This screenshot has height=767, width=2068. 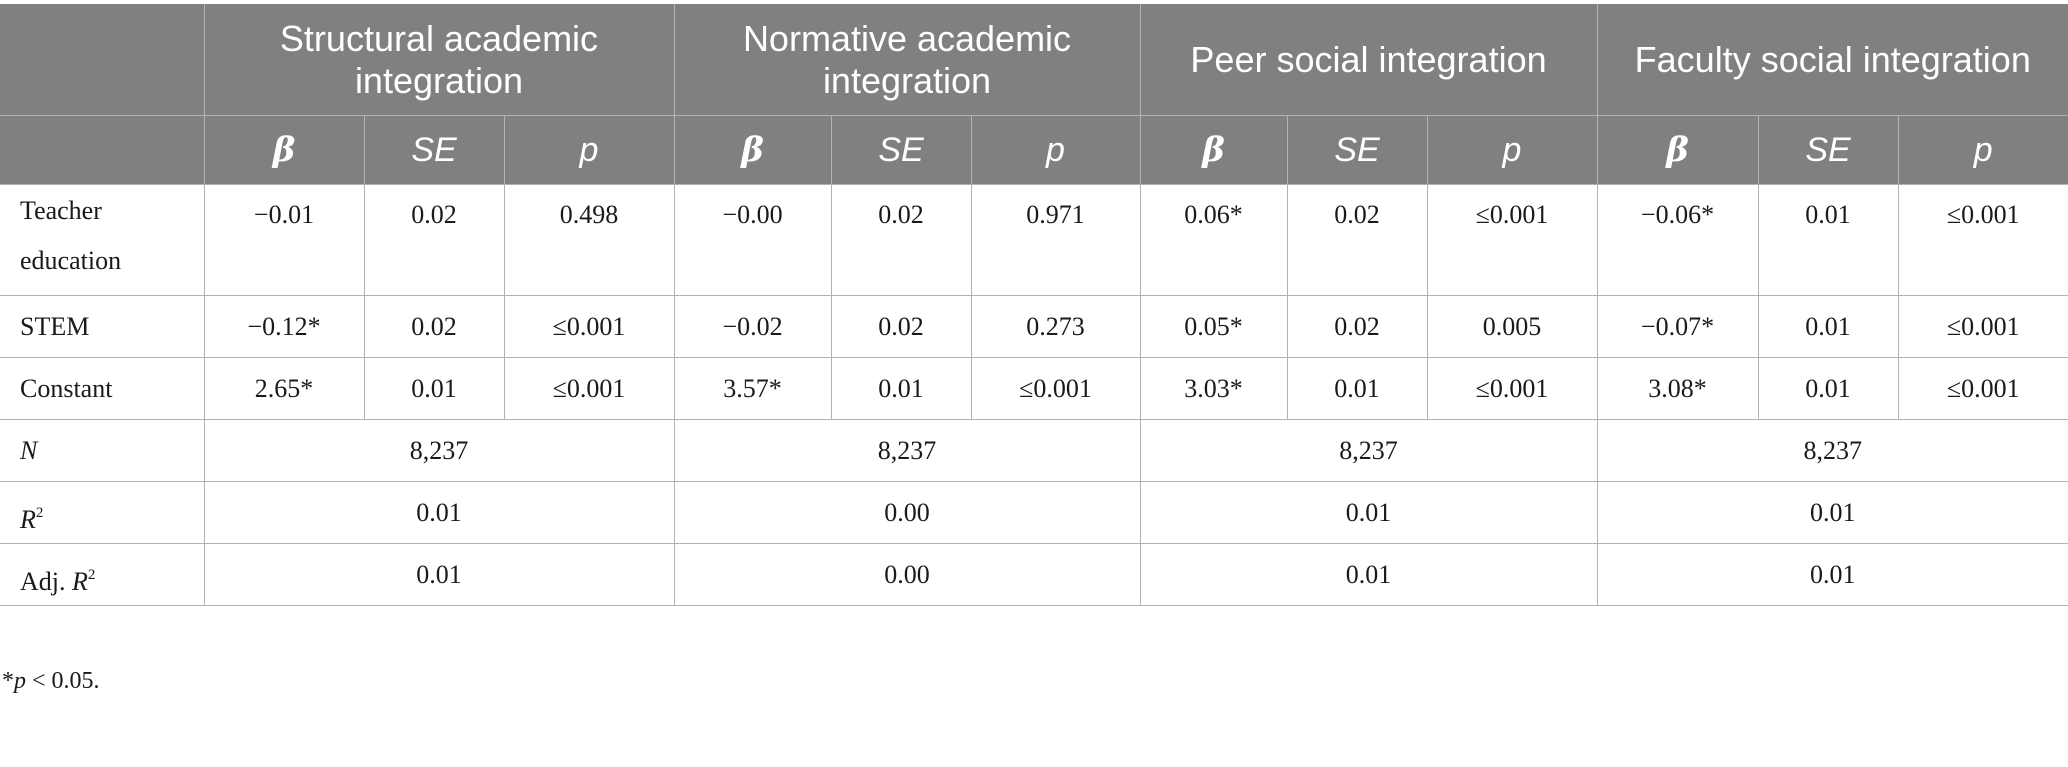 What do you see at coordinates (589, 240) in the screenshot?
I see `table-cell: 0.498` at bounding box center [589, 240].